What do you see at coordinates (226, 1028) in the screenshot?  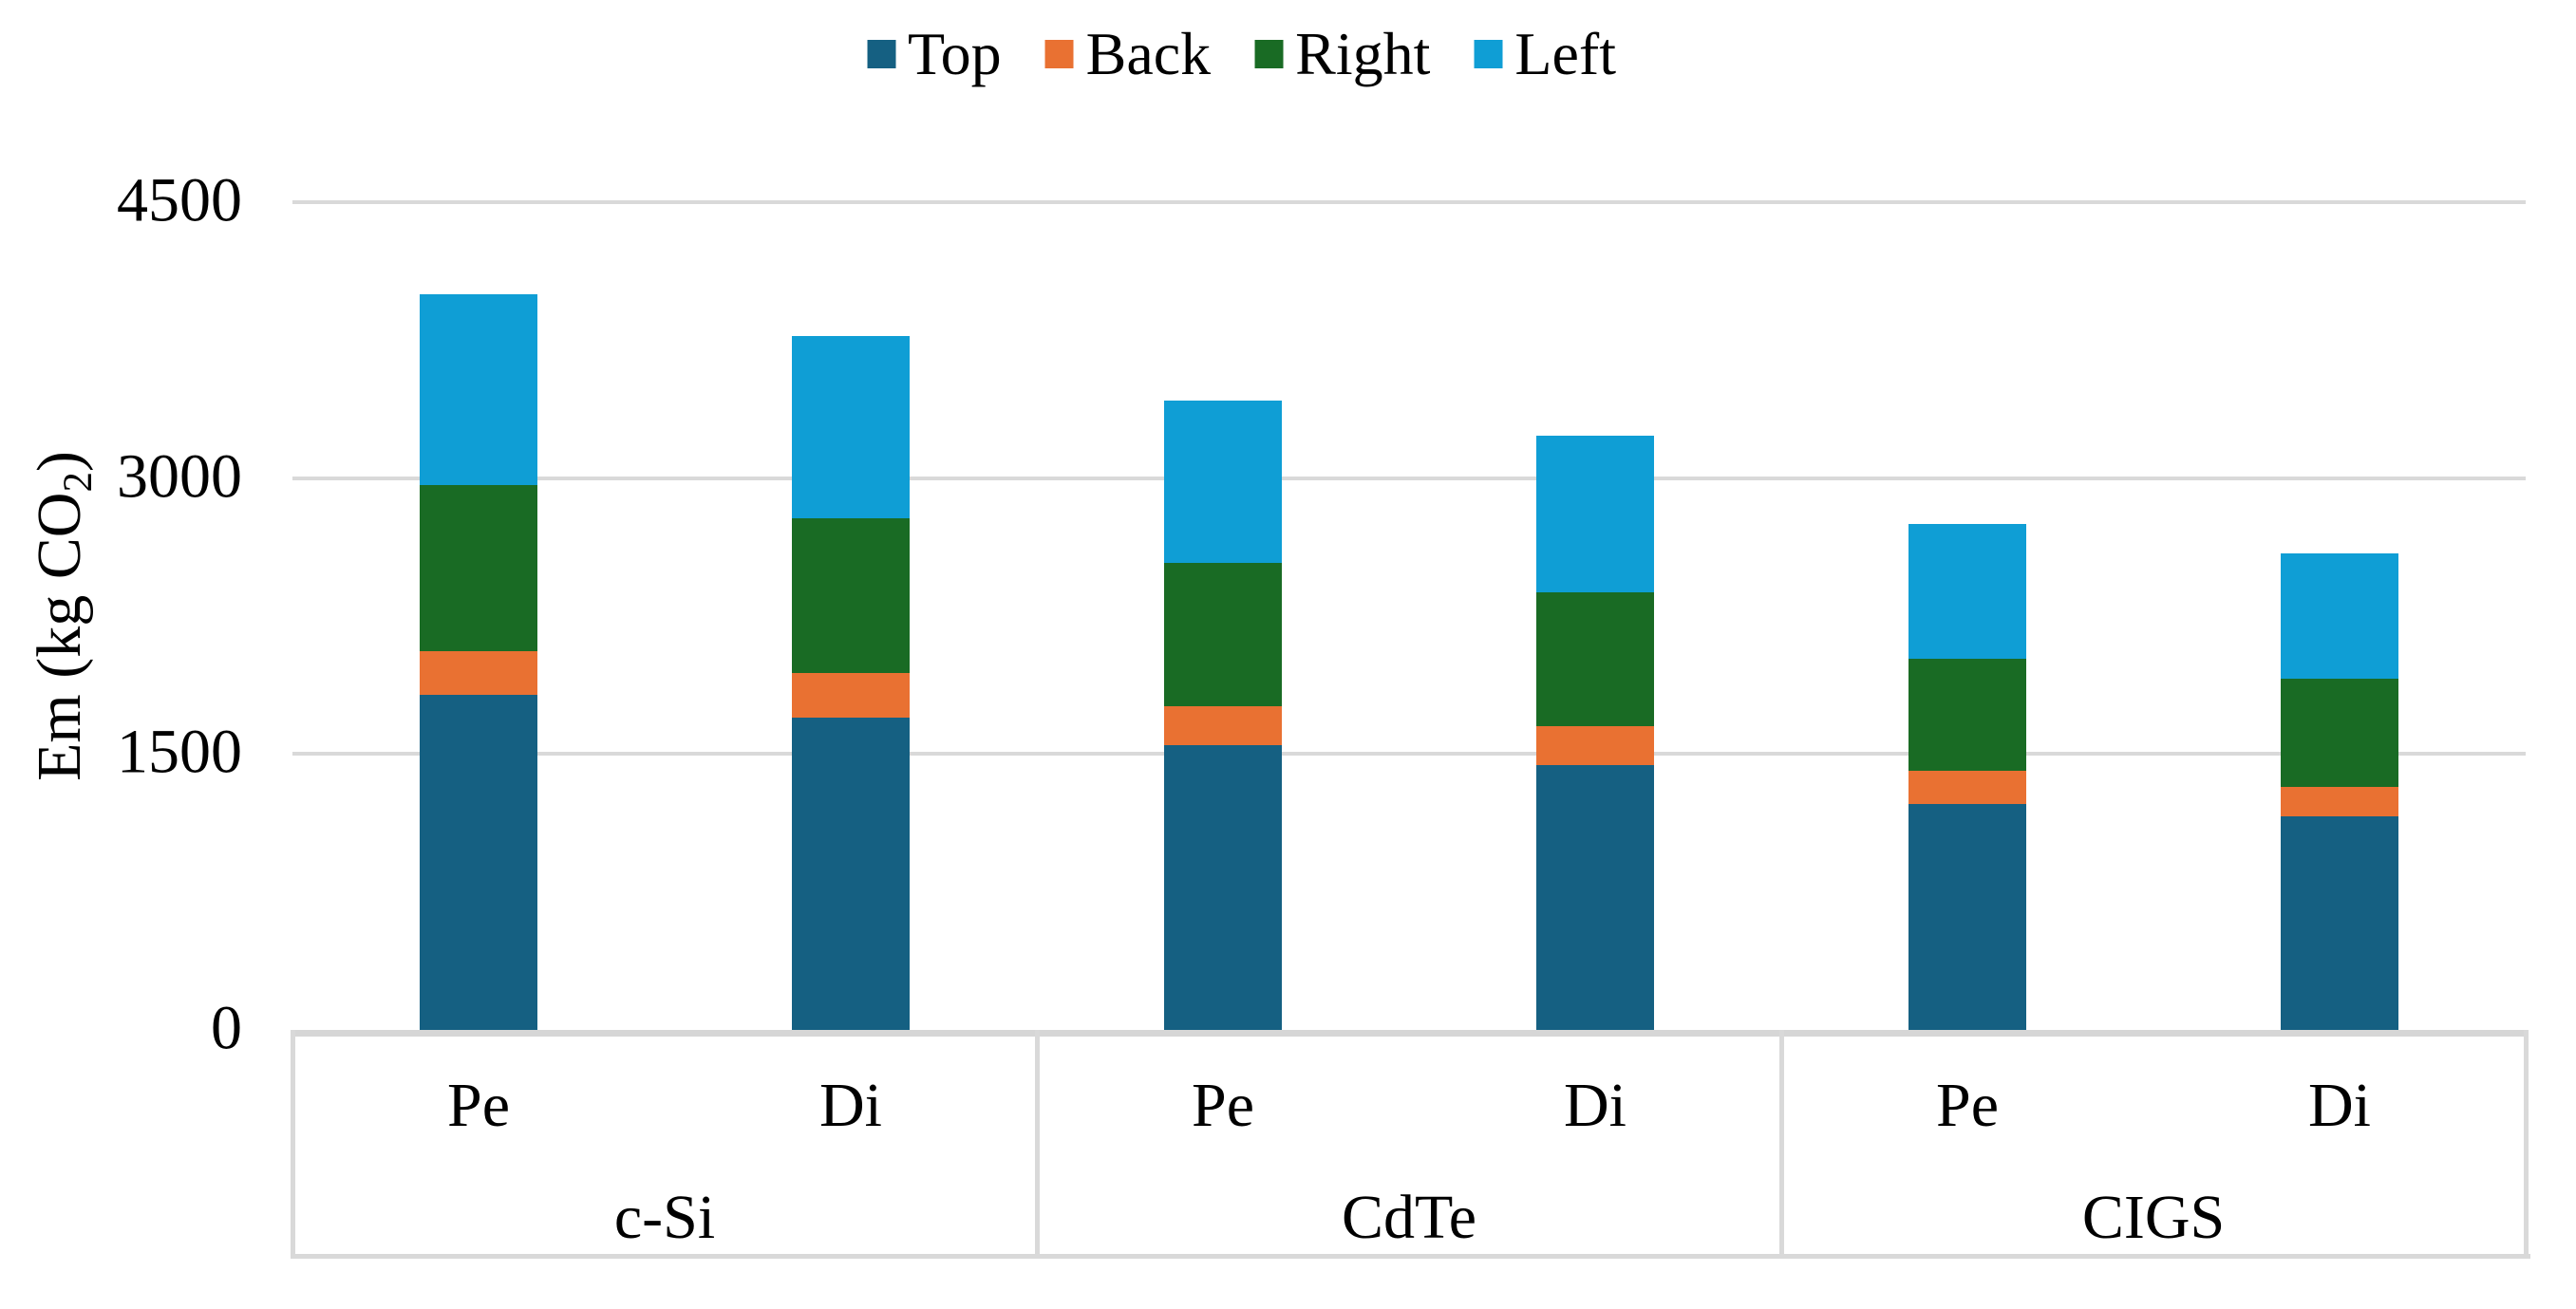 I see `y-tick-label: 0` at bounding box center [226, 1028].